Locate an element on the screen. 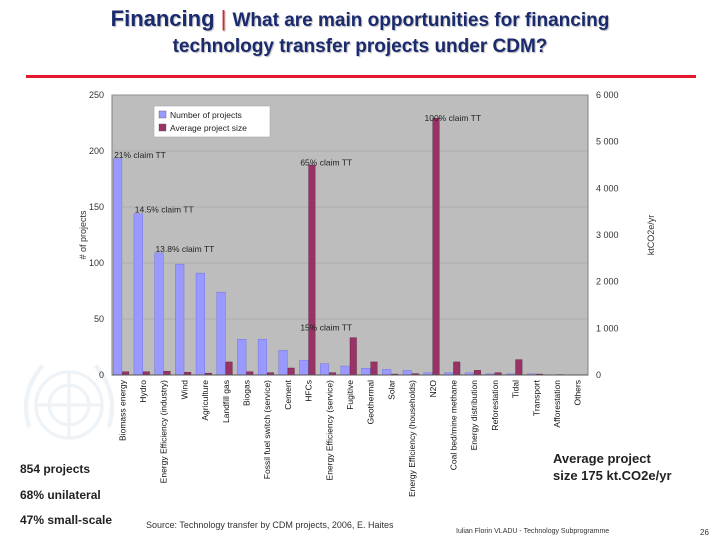  y2-tick-label: 3 000 is located at coordinates (607, 235).